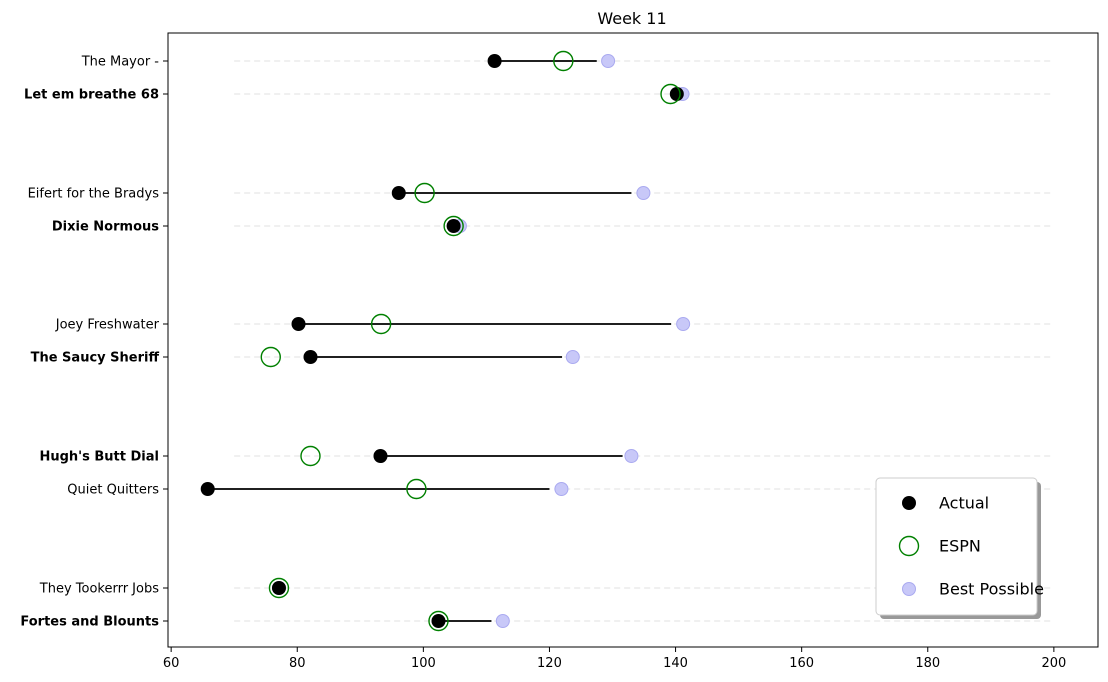 Image resolution: width=1108 pixels, height=682 pixels. Describe the element at coordinates (909, 546) in the screenshot. I see `legend-marker-espn` at that location.